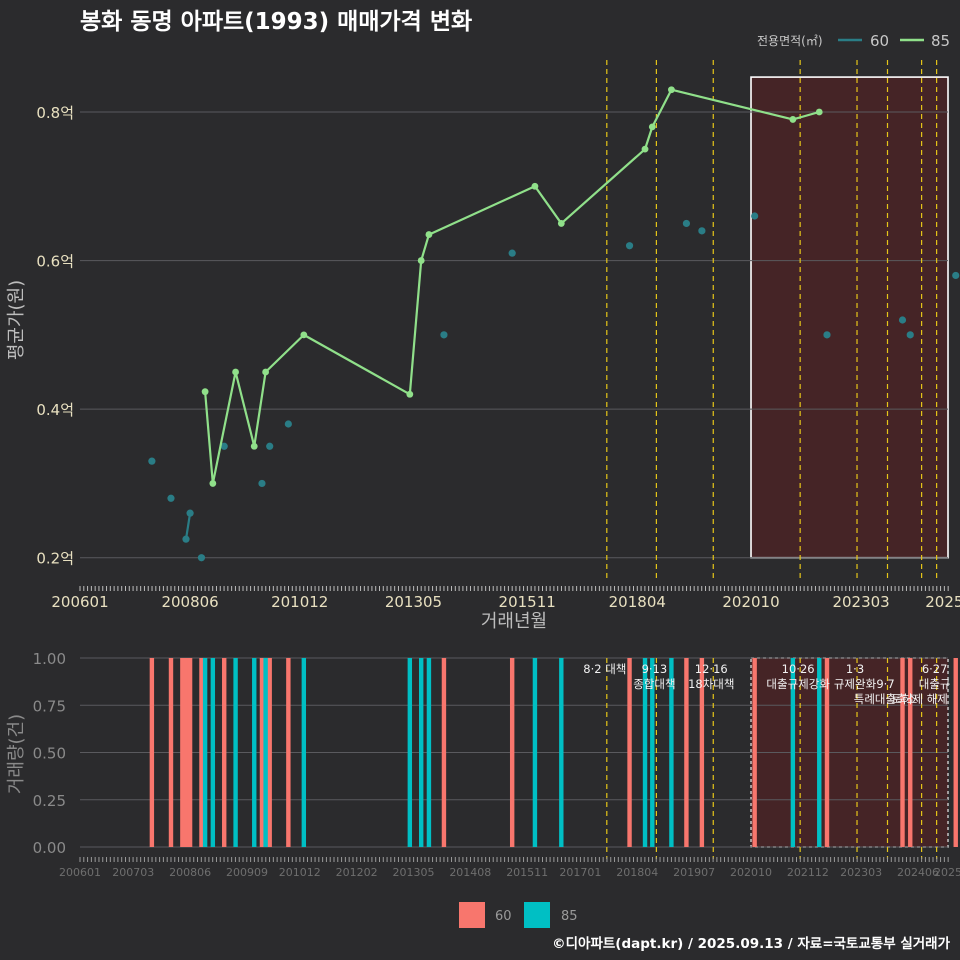 The height and width of the screenshot is (960, 960). I want to click on policy-label: 특례대출축소, so click(885, 699).